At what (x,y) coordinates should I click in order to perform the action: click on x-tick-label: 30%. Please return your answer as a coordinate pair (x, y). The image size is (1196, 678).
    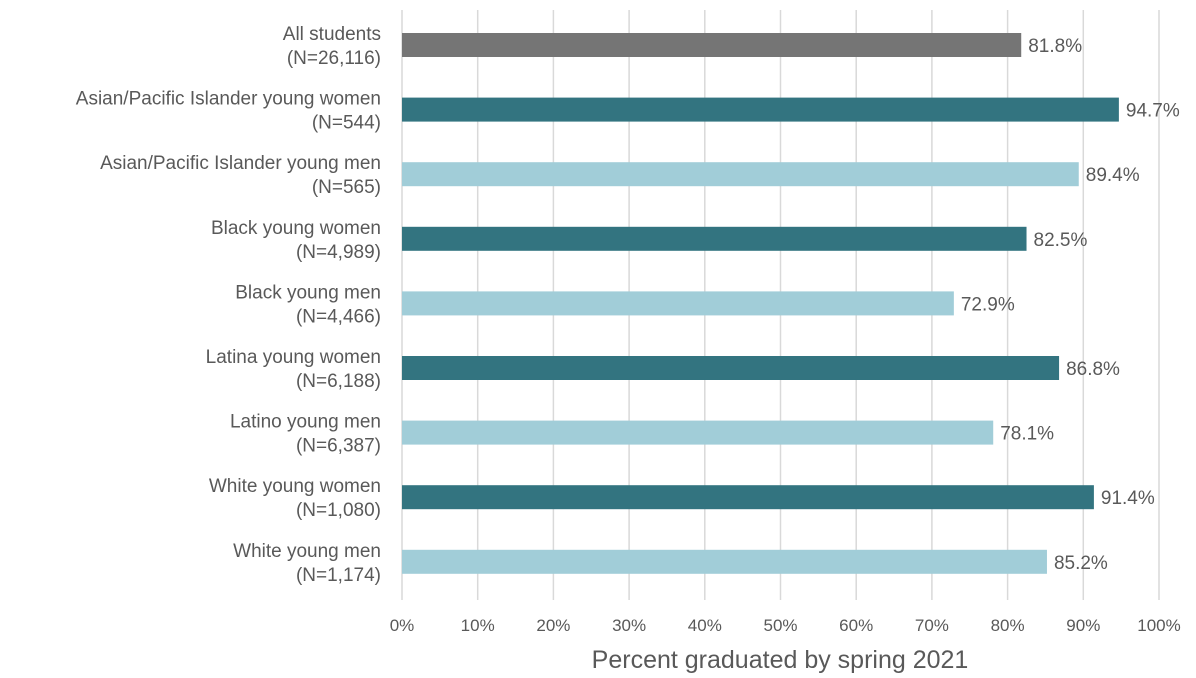
    Looking at the image, I should click on (629, 625).